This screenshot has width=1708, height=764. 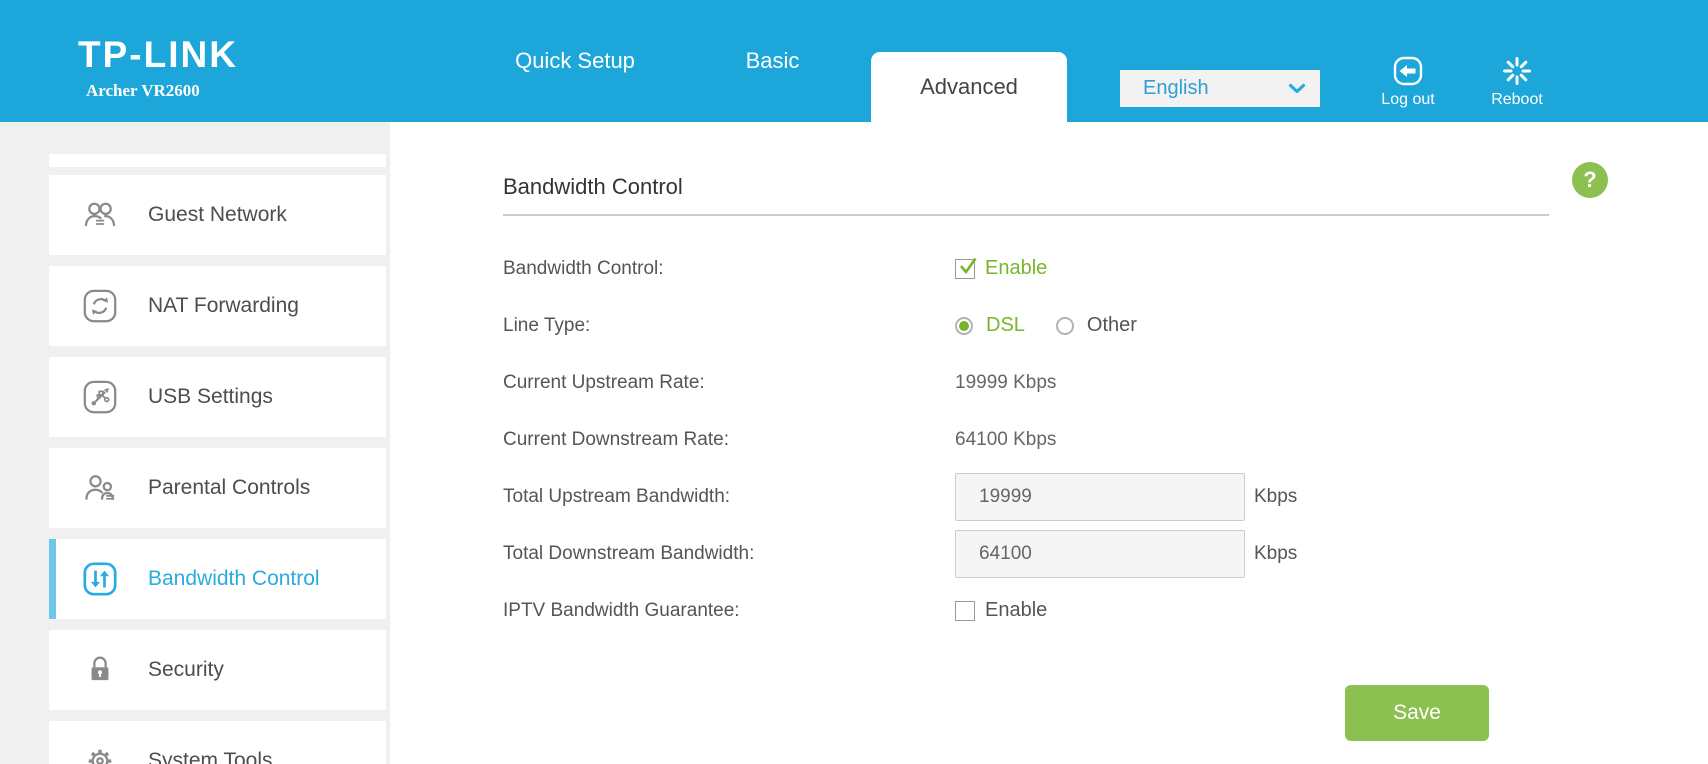 I want to click on row-current-downstream: Current Downstream Rate: 64100 Kbps, so click(x=1105, y=439).